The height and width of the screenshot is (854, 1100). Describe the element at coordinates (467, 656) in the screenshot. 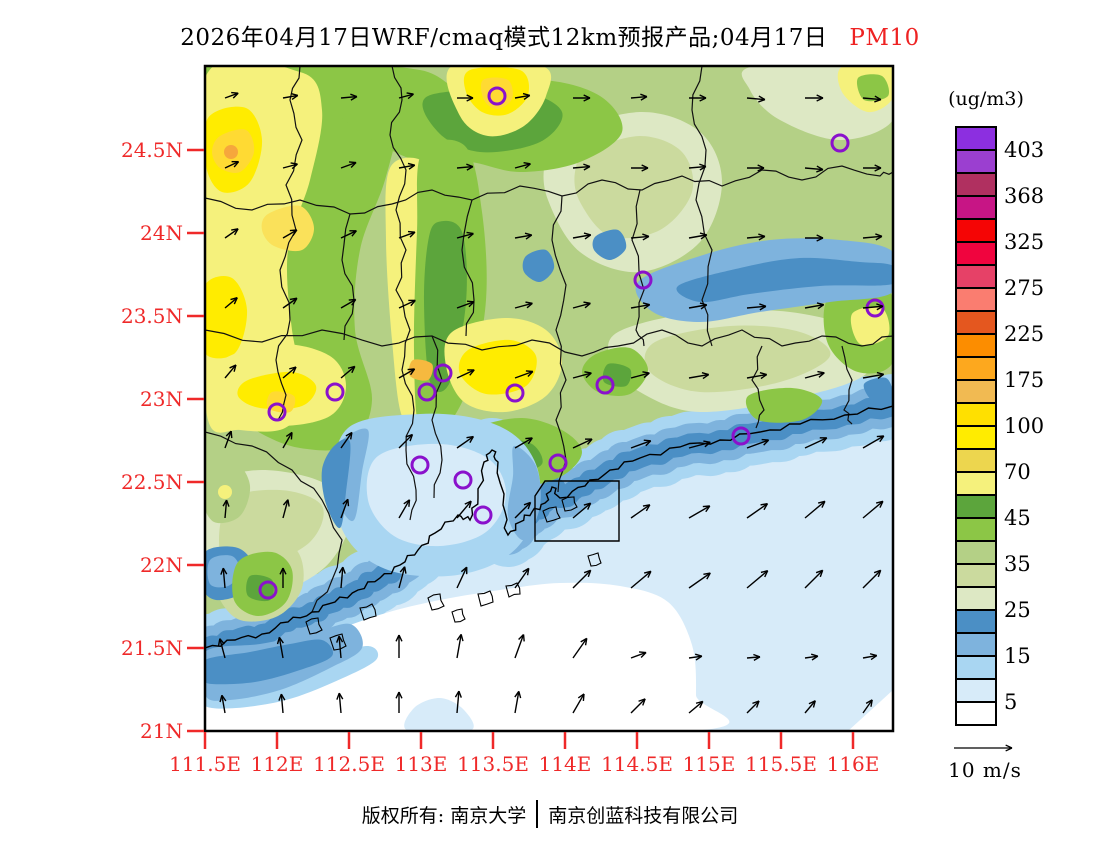

I see `clean-sea-region` at that location.